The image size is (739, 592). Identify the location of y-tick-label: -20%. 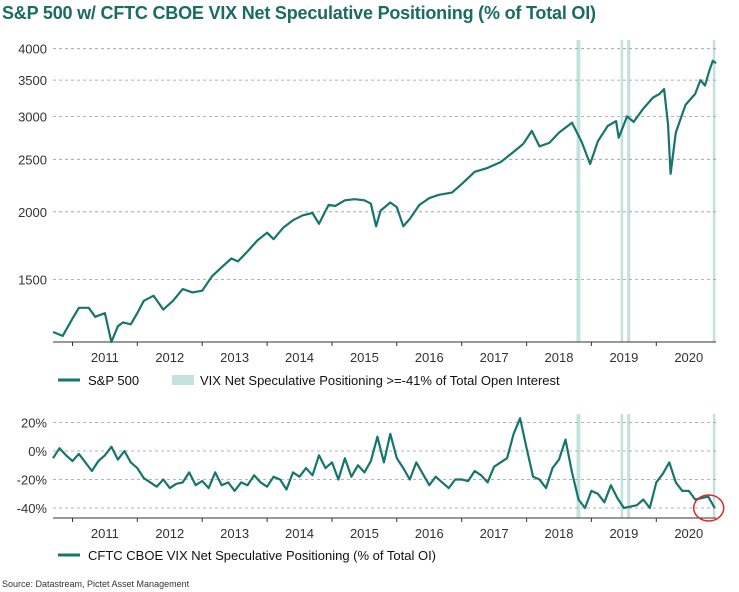
(32, 480).